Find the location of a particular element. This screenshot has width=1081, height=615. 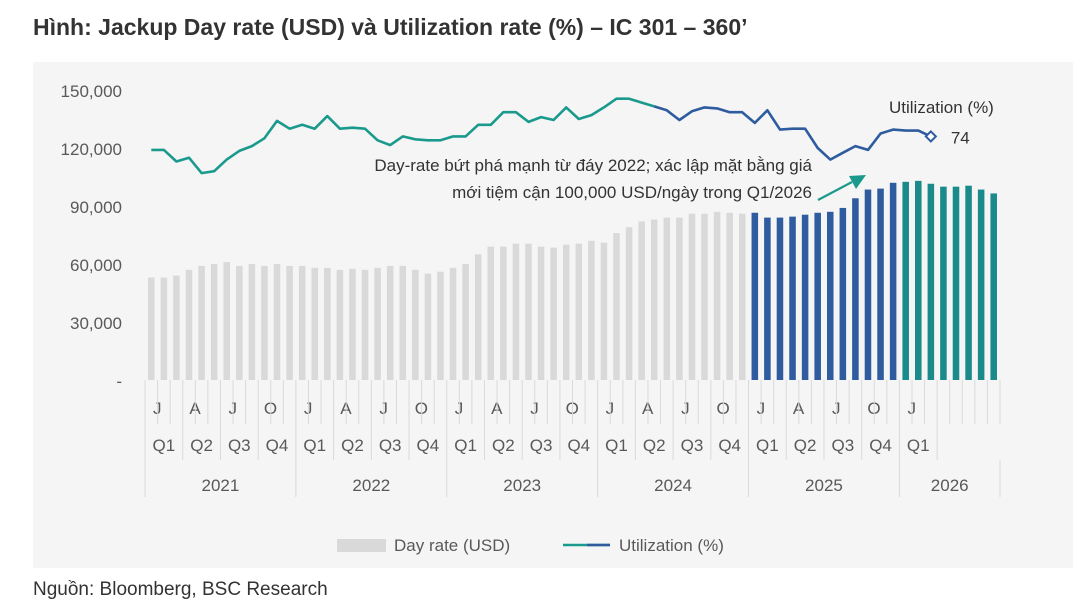

x-year-label: 2022 is located at coordinates (371, 485).